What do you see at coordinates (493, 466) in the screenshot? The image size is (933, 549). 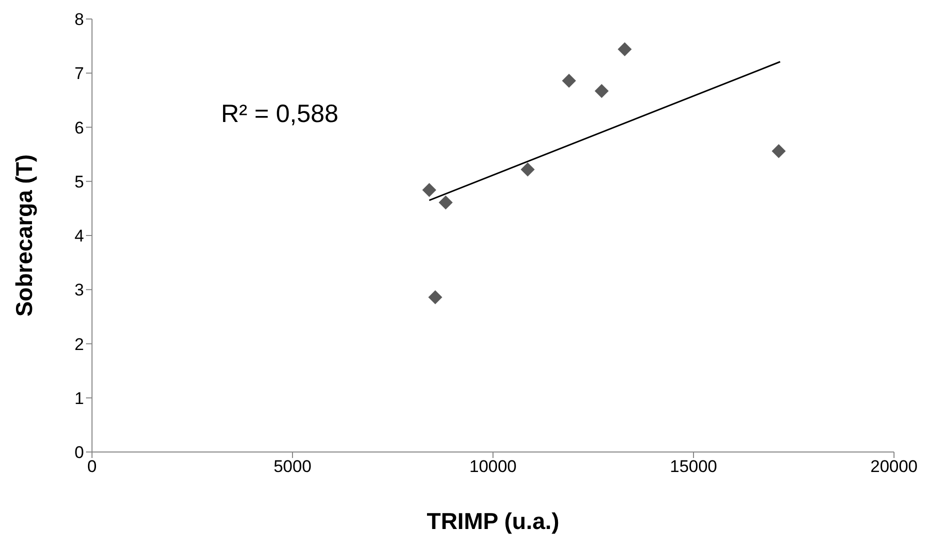 I see `x-tick-label: 10000` at bounding box center [493, 466].